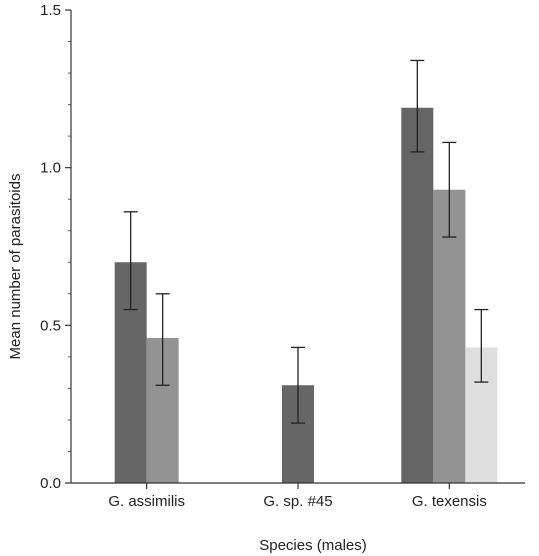 The image size is (539, 556). I want to click on x-axis-label: Species (males), so click(313, 545).